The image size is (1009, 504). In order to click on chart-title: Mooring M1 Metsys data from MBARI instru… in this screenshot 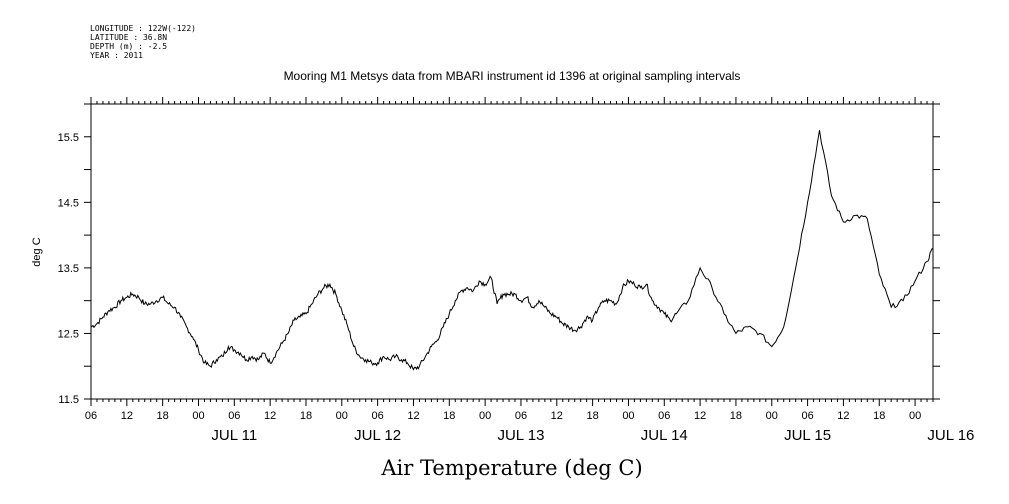, I will do `click(512, 76)`.